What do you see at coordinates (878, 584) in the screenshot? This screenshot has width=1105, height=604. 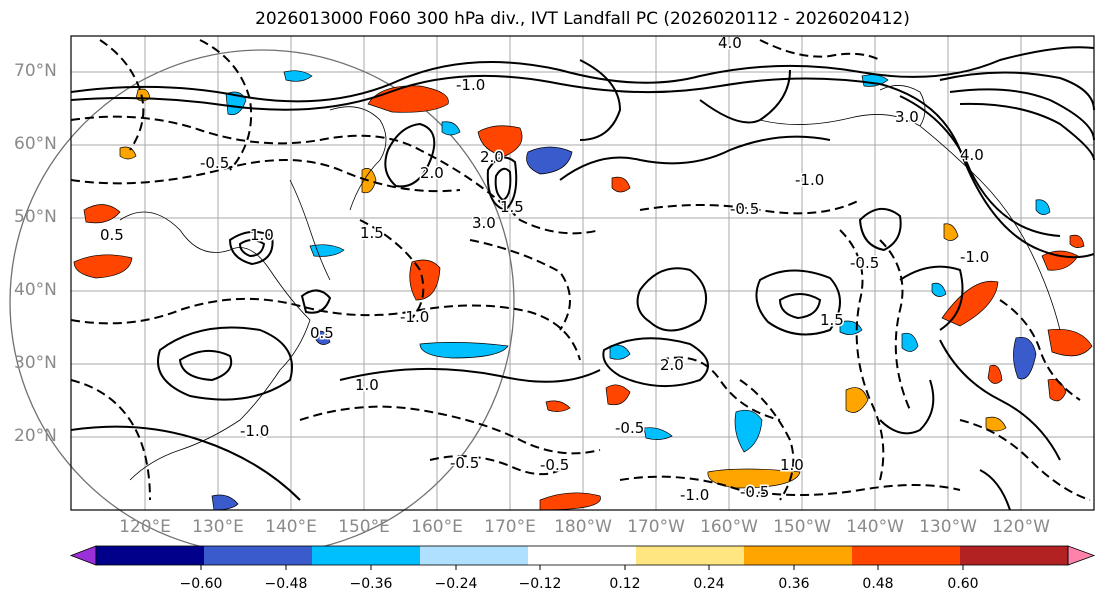 I see `colorbar-tick-label: 0.48` at bounding box center [878, 584].